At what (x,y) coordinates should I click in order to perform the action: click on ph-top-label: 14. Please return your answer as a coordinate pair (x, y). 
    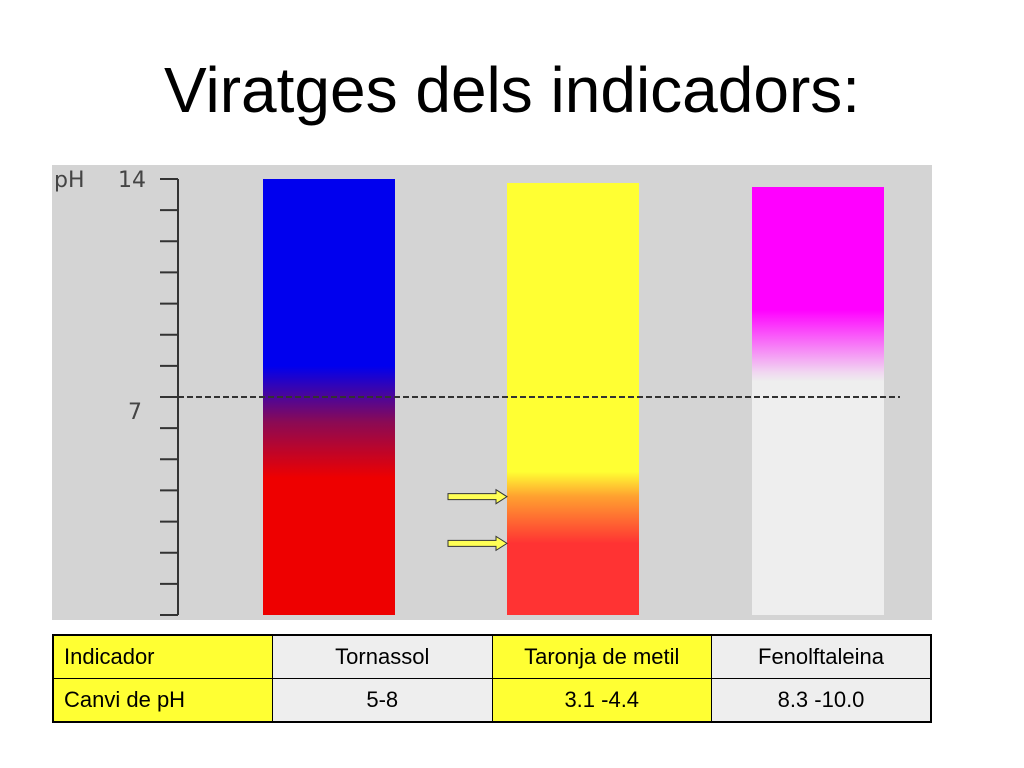
    Looking at the image, I should click on (132, 180).